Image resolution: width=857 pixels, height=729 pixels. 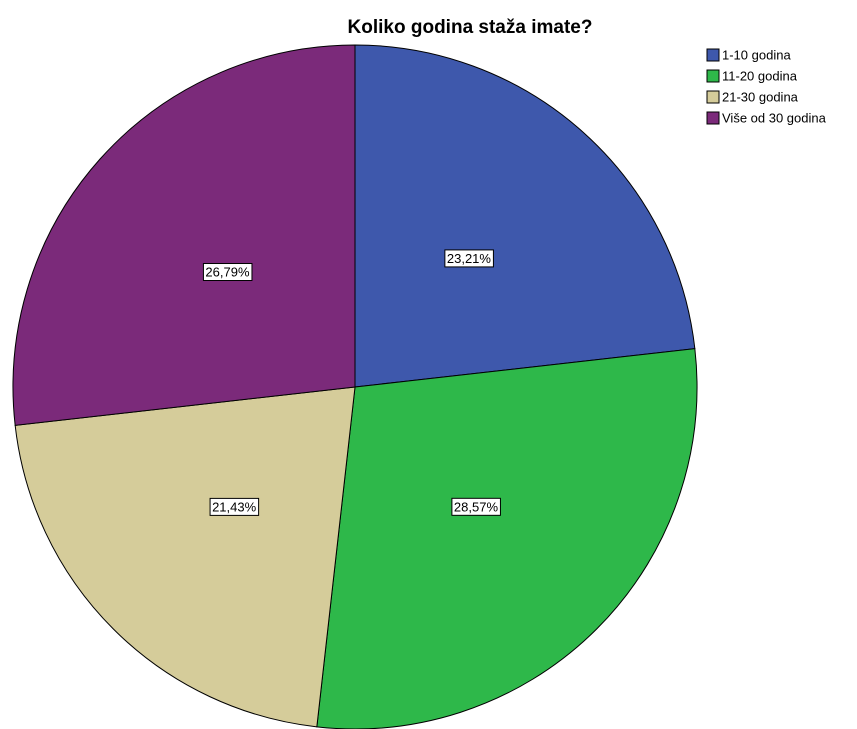 I want to click on data-label: 26,79%, so click(x=227, y=272).